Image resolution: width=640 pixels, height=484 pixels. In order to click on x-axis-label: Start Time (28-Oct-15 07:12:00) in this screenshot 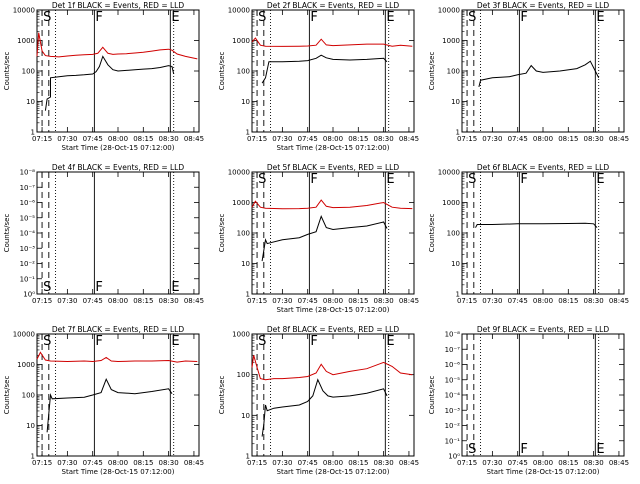, I will do `click(333, 472)`.